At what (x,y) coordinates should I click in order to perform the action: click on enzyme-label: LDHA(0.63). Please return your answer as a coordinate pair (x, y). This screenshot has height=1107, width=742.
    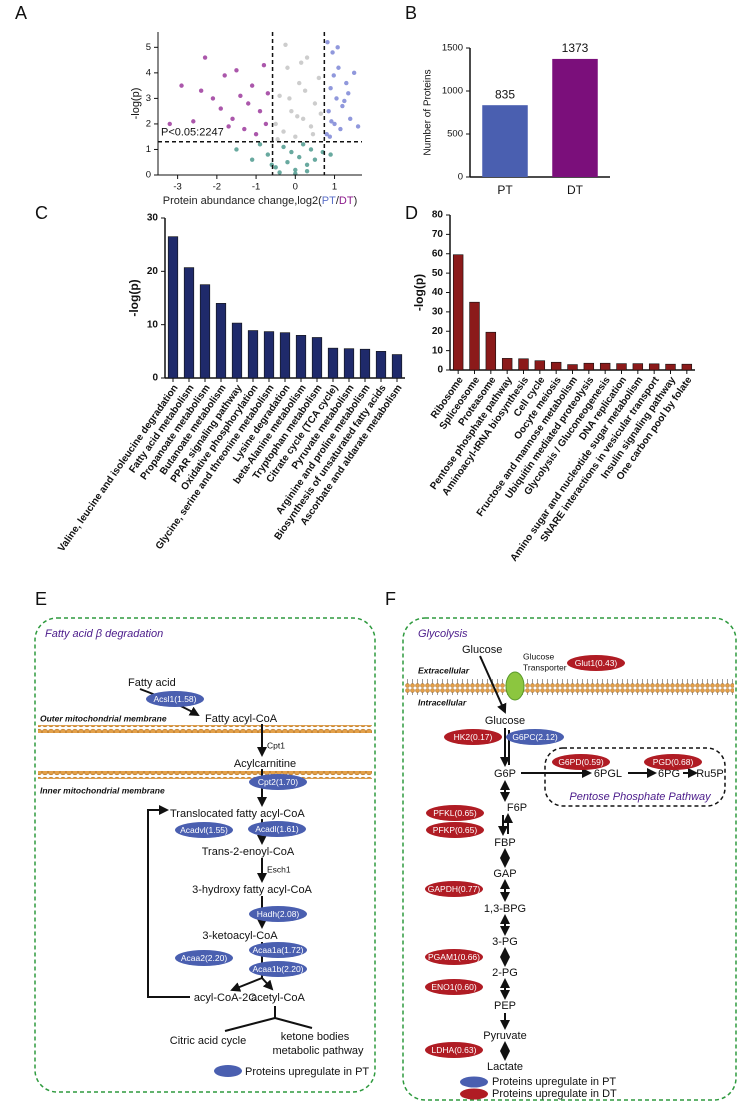
    Looking at the image, I should click on (454, 1050).